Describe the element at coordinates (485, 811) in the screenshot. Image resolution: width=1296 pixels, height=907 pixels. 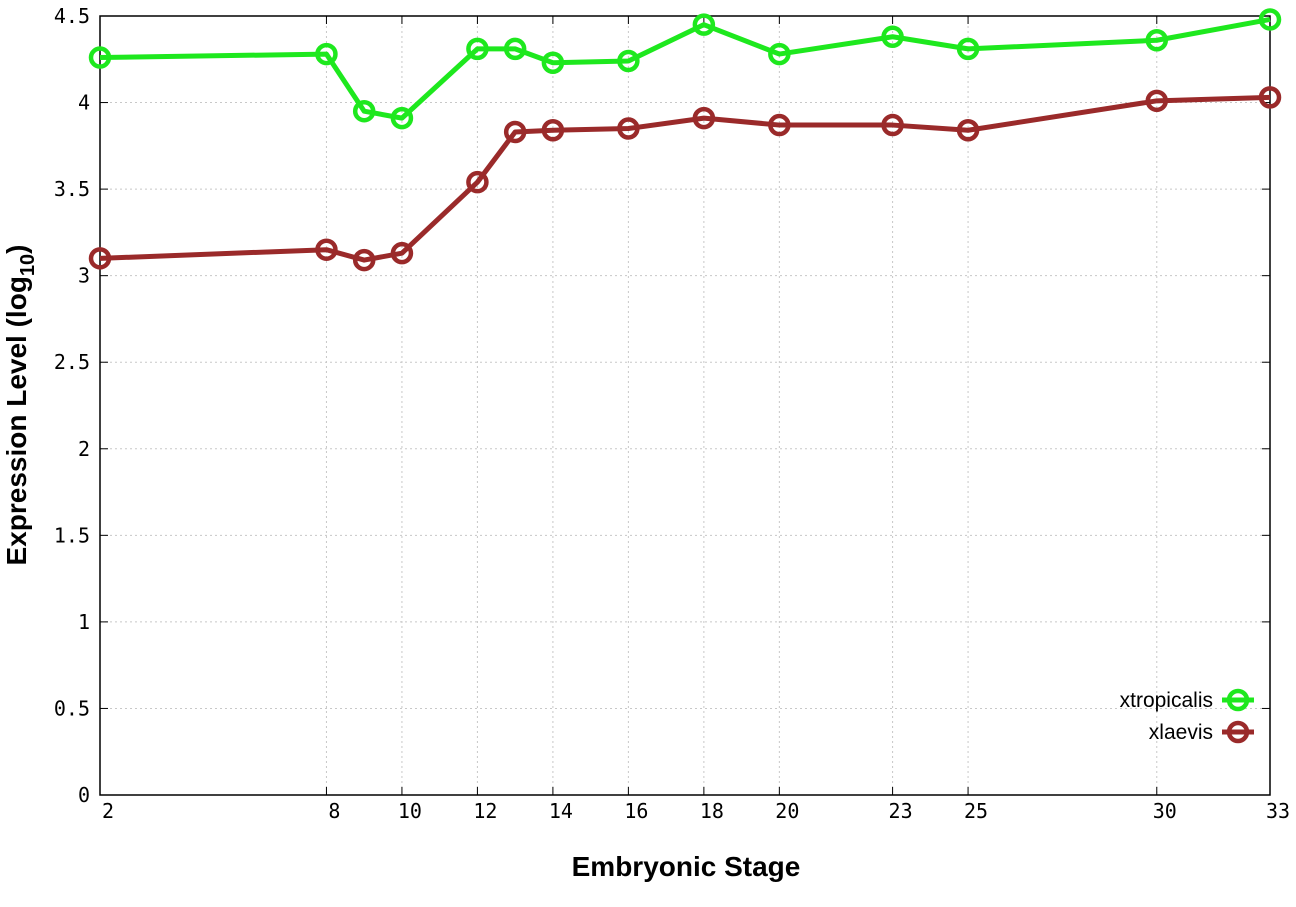
I see `x-tick-label: 12` at that location.